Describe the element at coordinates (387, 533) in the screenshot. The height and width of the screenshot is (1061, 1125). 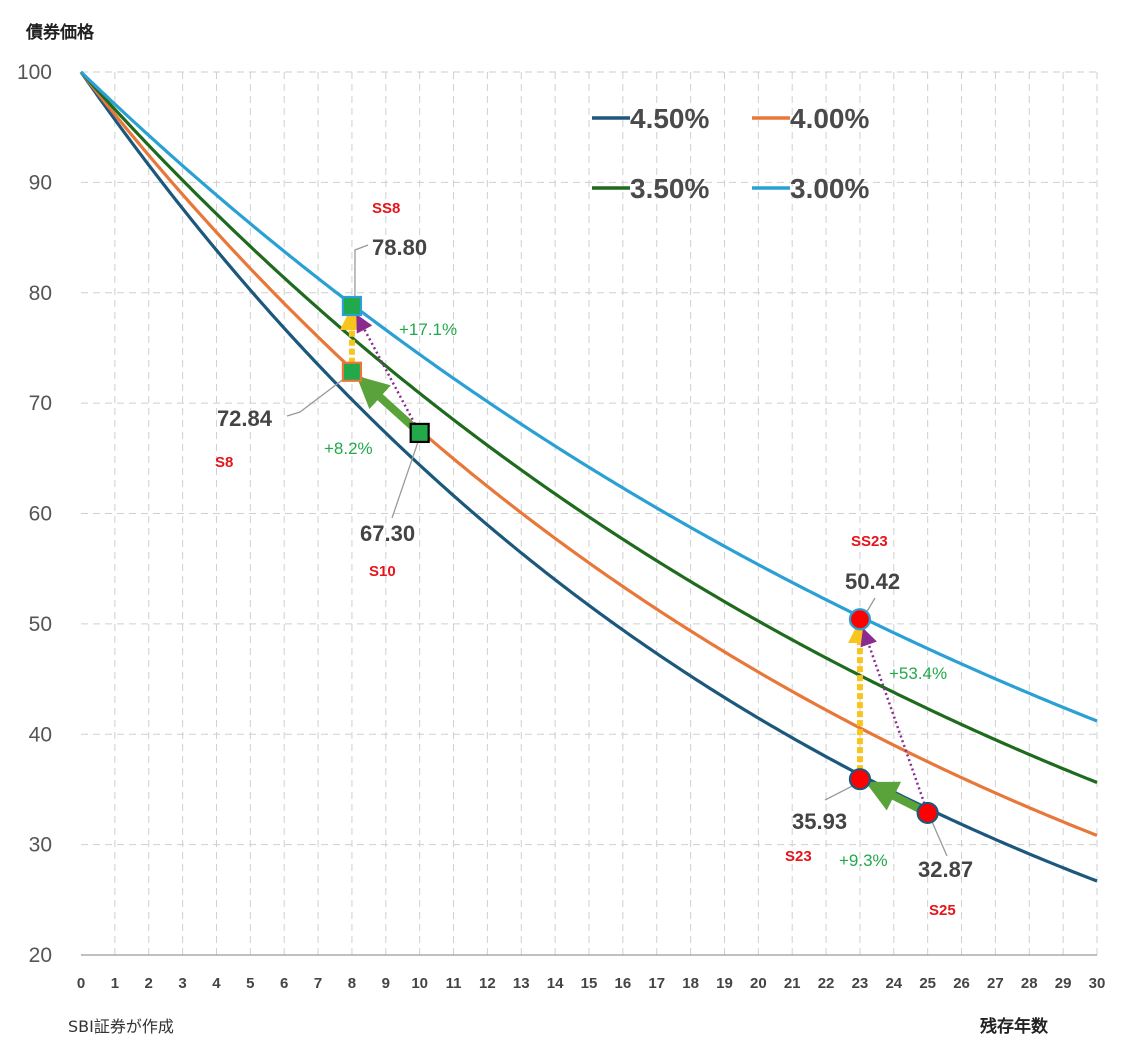
I see `value-label: 67.30` at that location.